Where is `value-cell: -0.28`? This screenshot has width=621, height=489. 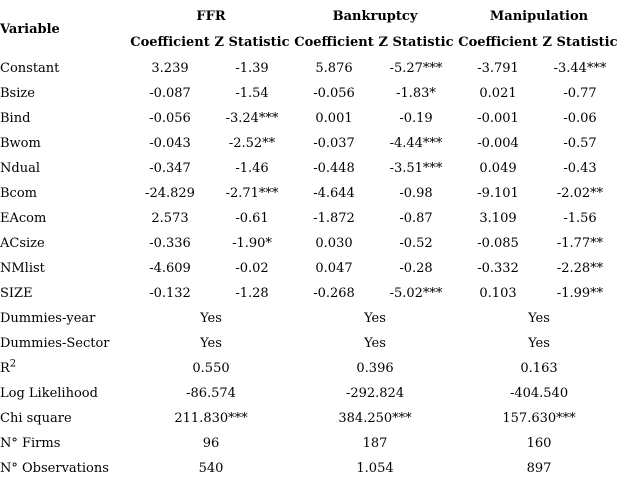 value-cell: -0.28 is located at coordinates (416, 268).